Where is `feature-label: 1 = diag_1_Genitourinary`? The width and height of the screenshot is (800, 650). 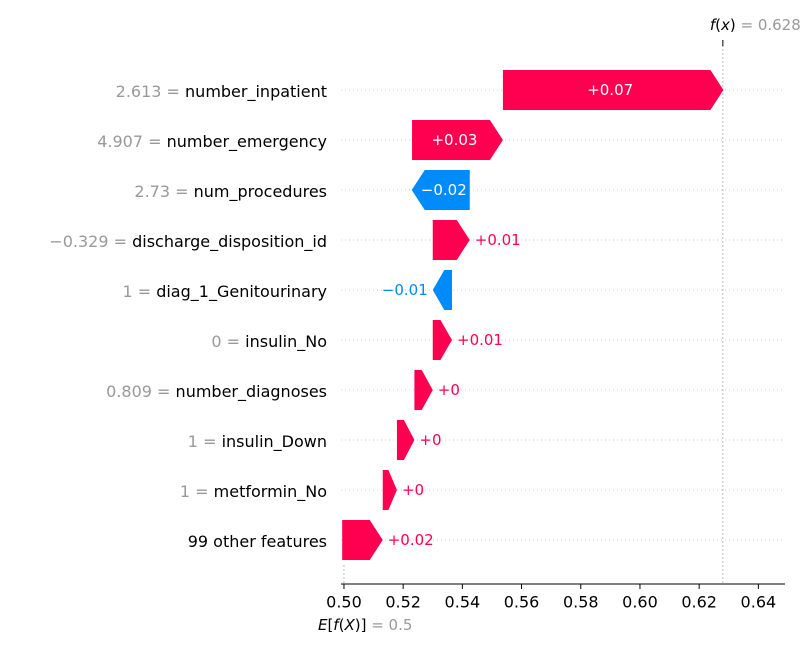
feature-label: 1 = diag_1_Genitourinary is located at coordinates (224, 292).